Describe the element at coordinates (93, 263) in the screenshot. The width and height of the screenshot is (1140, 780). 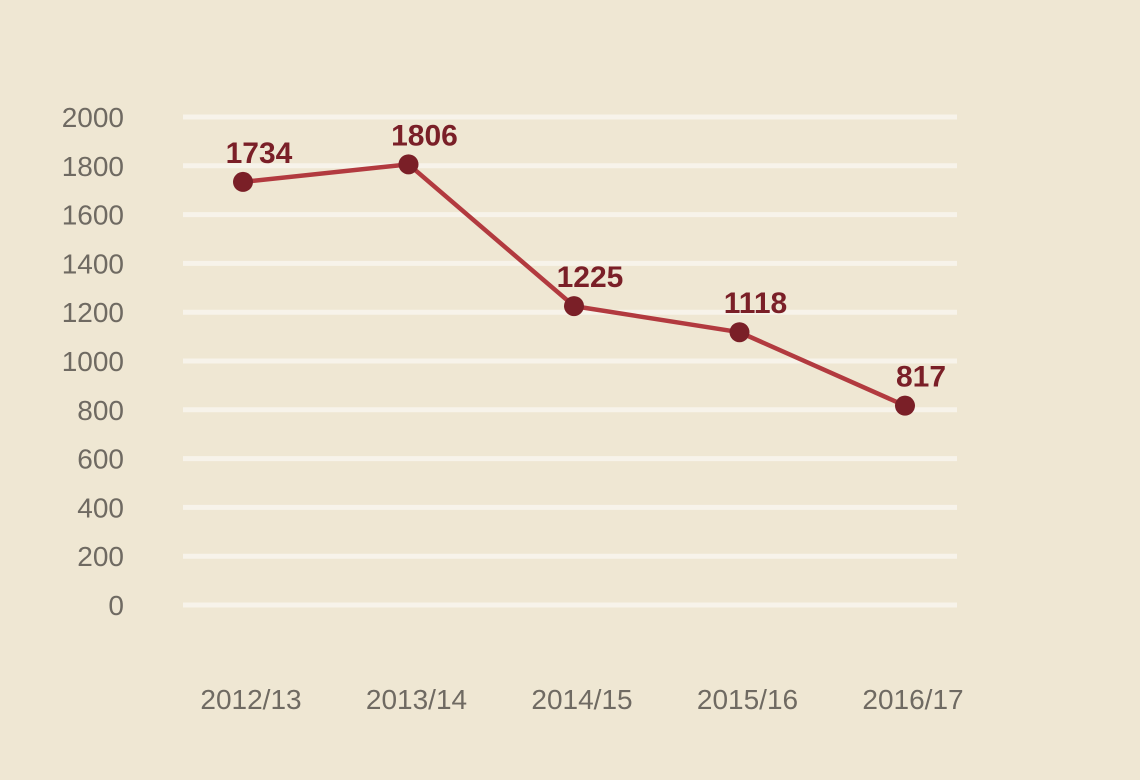
I see `y-tick-label: 1400` at that location.